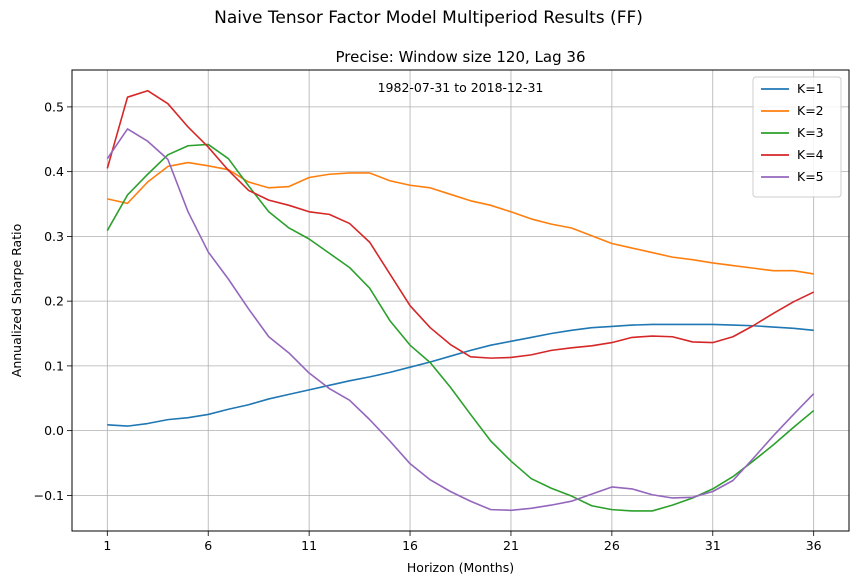 The height and width of the screenshot is (585, 857). I want to click on legend-label: K=5, so click(810, 176).